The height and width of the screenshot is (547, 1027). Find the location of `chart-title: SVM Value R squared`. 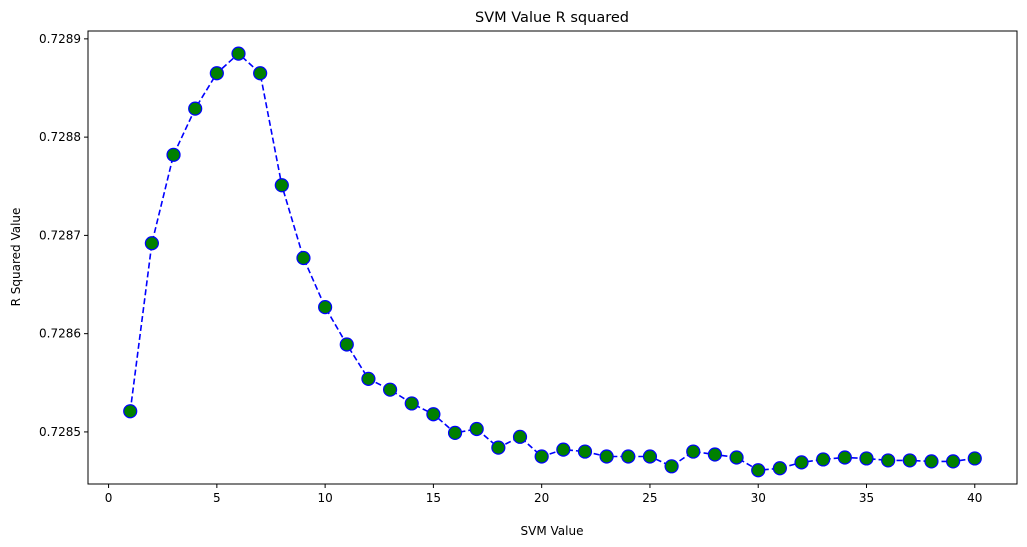

chart-title: SVM Value R squared is located at coordinates (552, 18).